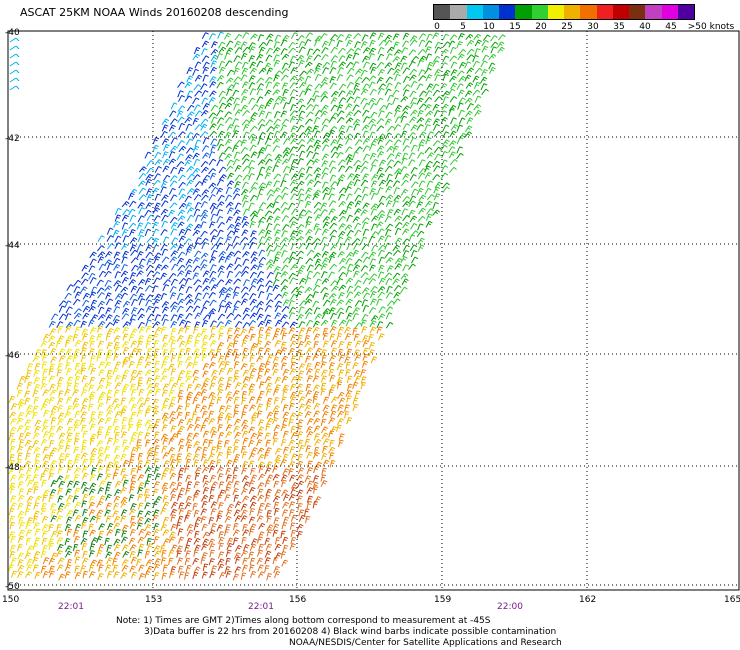  Describe the element at coordinates (645, 27) in the screenshot. I see `legend-label: 40` at that location.